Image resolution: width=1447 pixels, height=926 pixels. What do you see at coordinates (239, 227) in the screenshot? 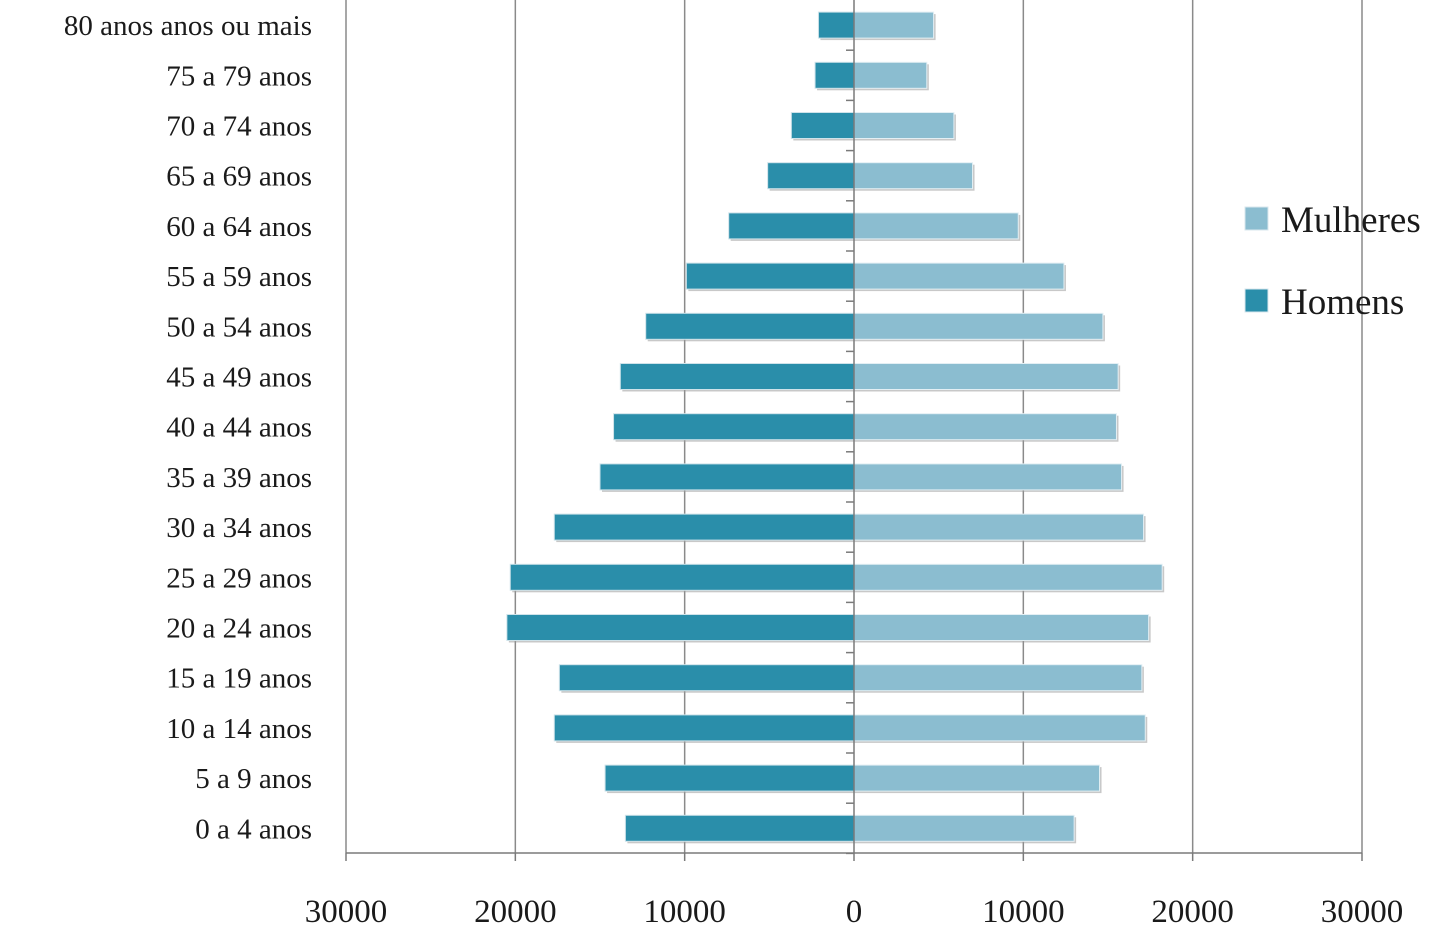
I see `category-label: 60 a 64 anos` at bounding box center [239, 227].